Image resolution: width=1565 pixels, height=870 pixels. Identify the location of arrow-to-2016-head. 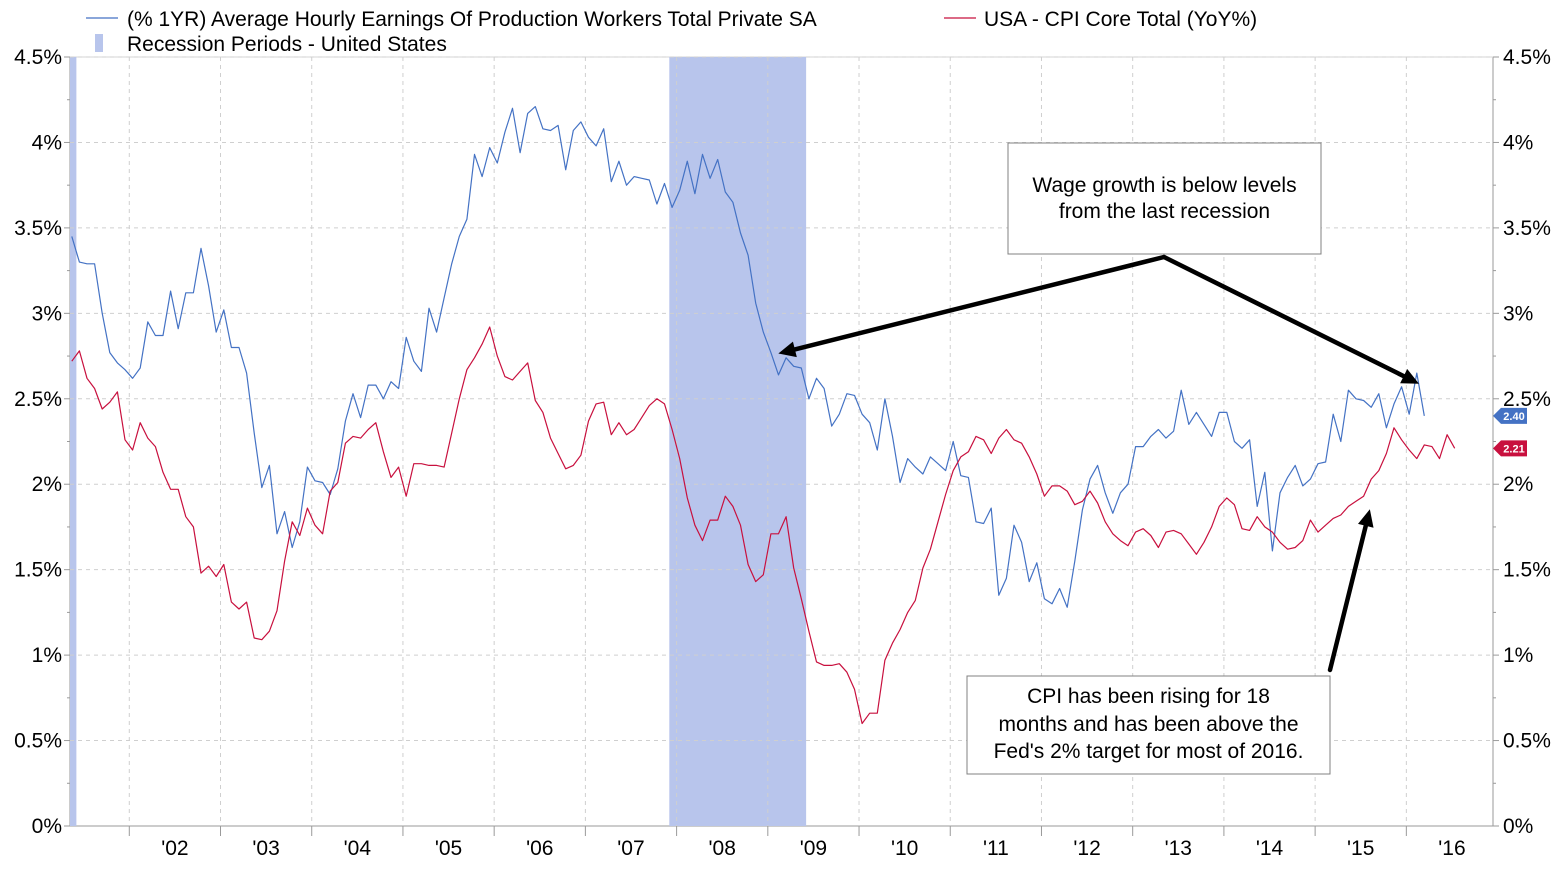
(1409, 376).